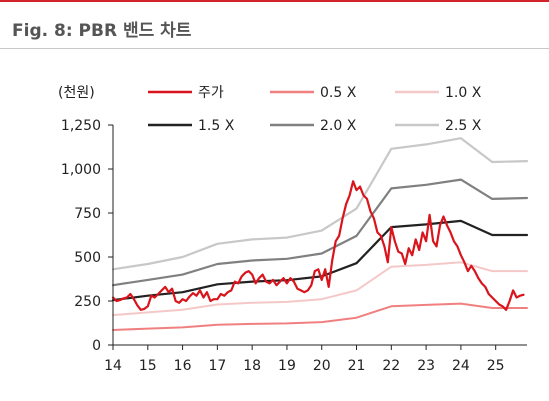  I want to click on x-tick-label: 15, so click(148, 366).